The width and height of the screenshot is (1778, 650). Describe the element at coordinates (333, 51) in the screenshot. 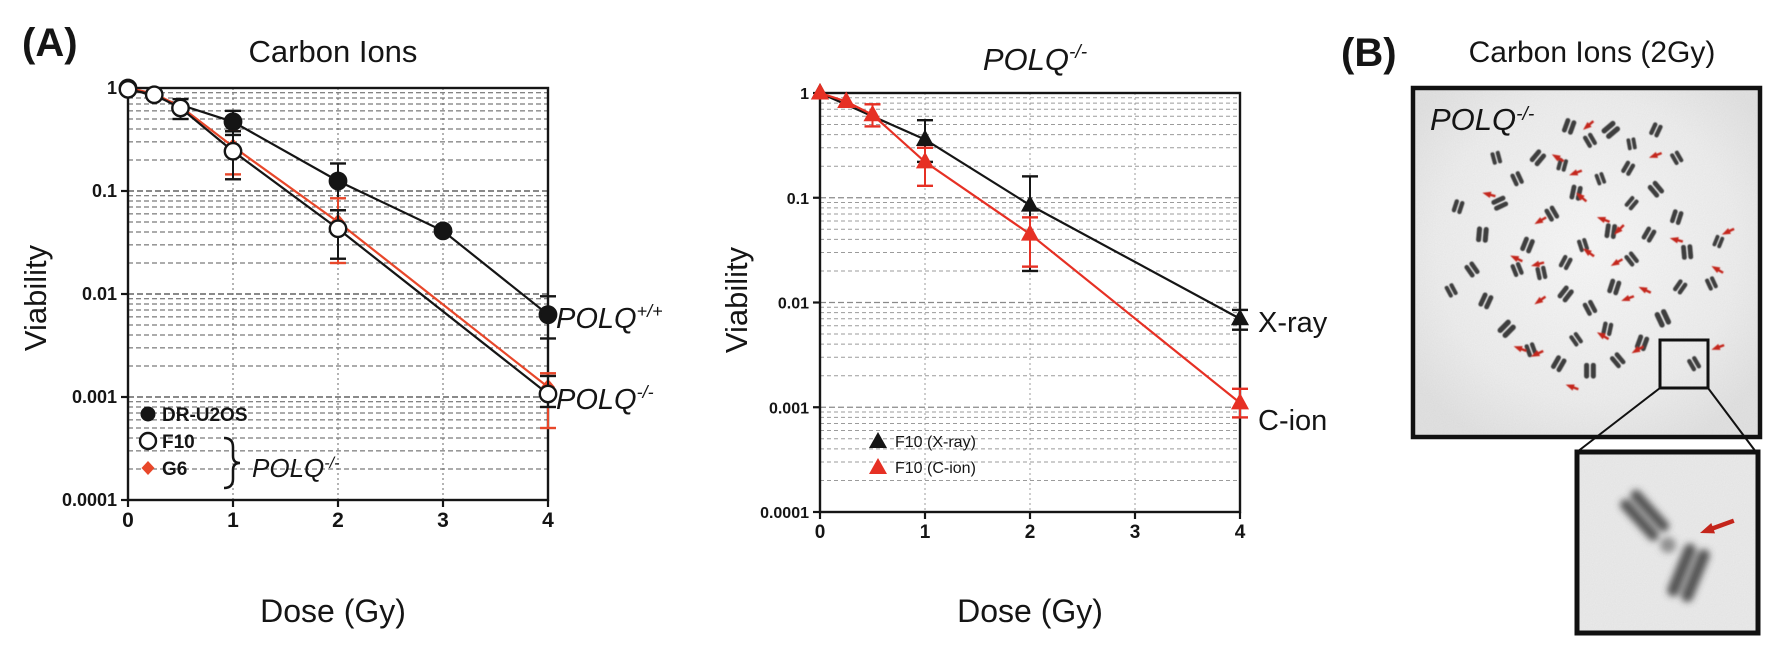

I see `chart1-title: Carbon Ions` at that location.